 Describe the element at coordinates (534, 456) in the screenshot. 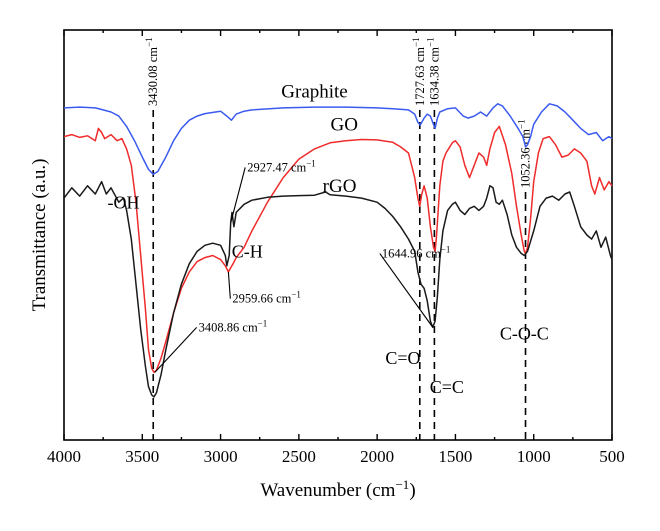

I see `x-tick-label: 1000` at that location.